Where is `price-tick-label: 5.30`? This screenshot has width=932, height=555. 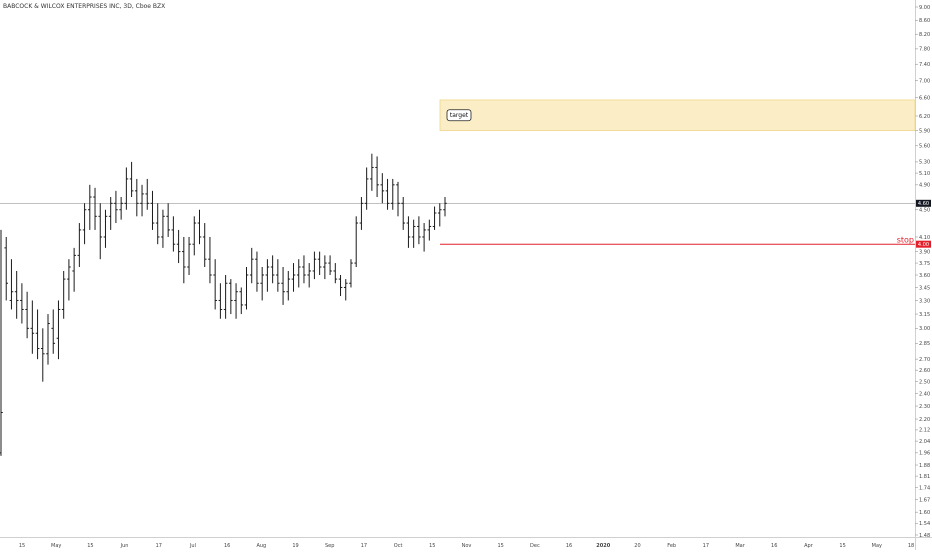
price-tick-label: 5.30 is located at coordinates (924, 163).